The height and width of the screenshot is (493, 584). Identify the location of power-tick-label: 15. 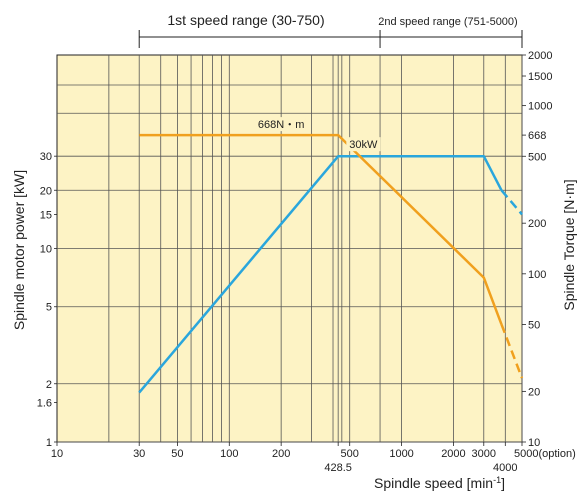
(46, 215).